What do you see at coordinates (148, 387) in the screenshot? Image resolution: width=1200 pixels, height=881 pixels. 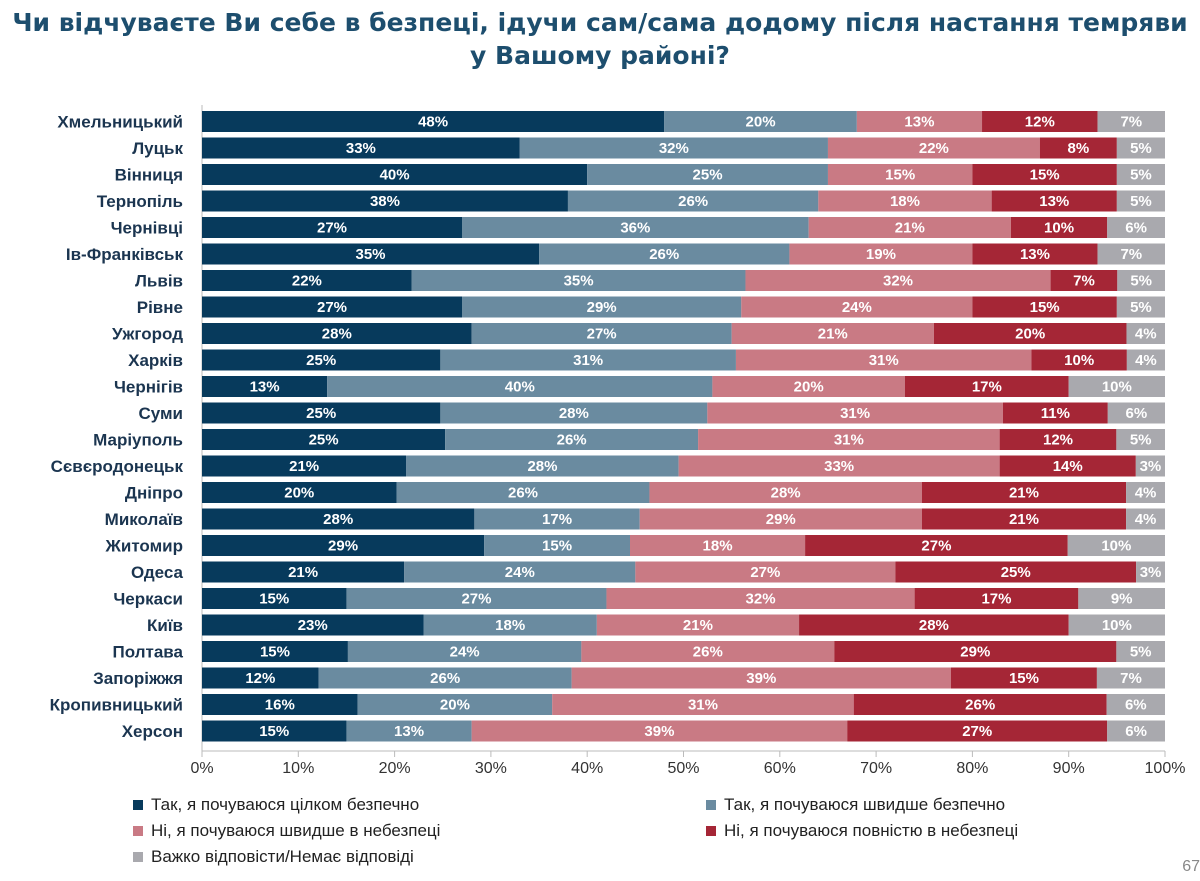 I see `category-label: Чернігів` at bounding box center [148, 387].